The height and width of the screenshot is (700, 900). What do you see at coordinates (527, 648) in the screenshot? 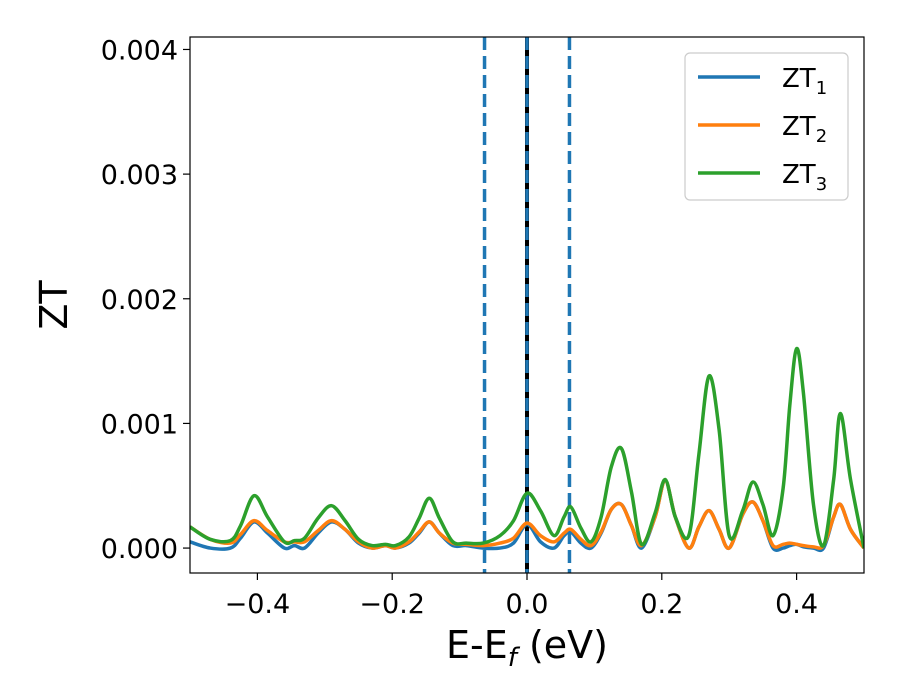
I see `x-axis-label: E-Ef (eV)` at bounding box center [527, 648].